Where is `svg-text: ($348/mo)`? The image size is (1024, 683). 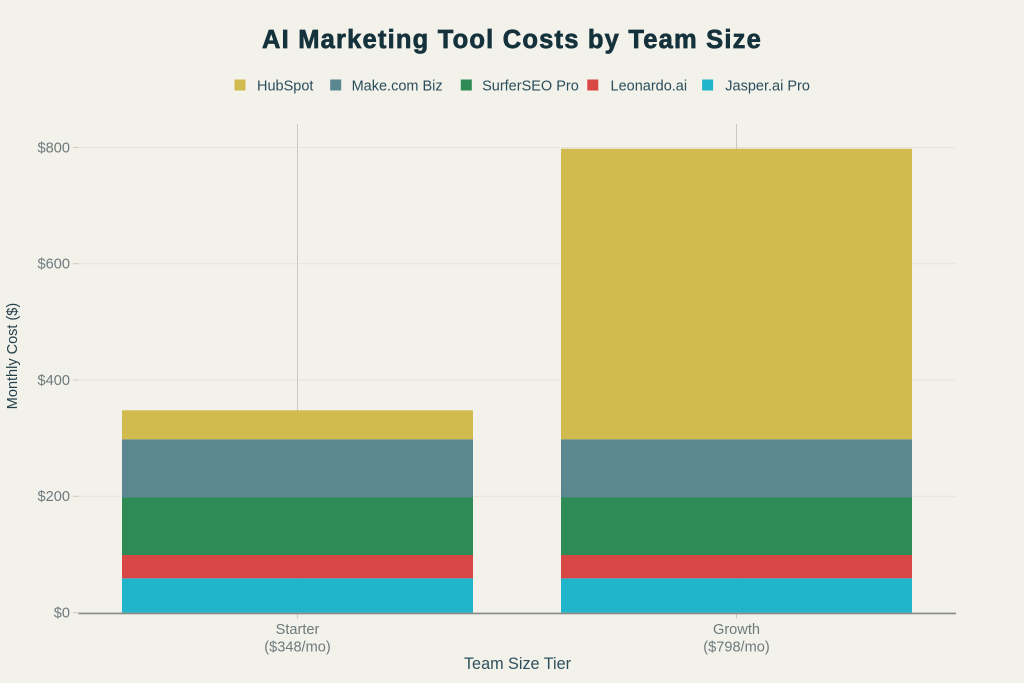 svg-text: ($348/mo) is located at coordinates (297, 648).